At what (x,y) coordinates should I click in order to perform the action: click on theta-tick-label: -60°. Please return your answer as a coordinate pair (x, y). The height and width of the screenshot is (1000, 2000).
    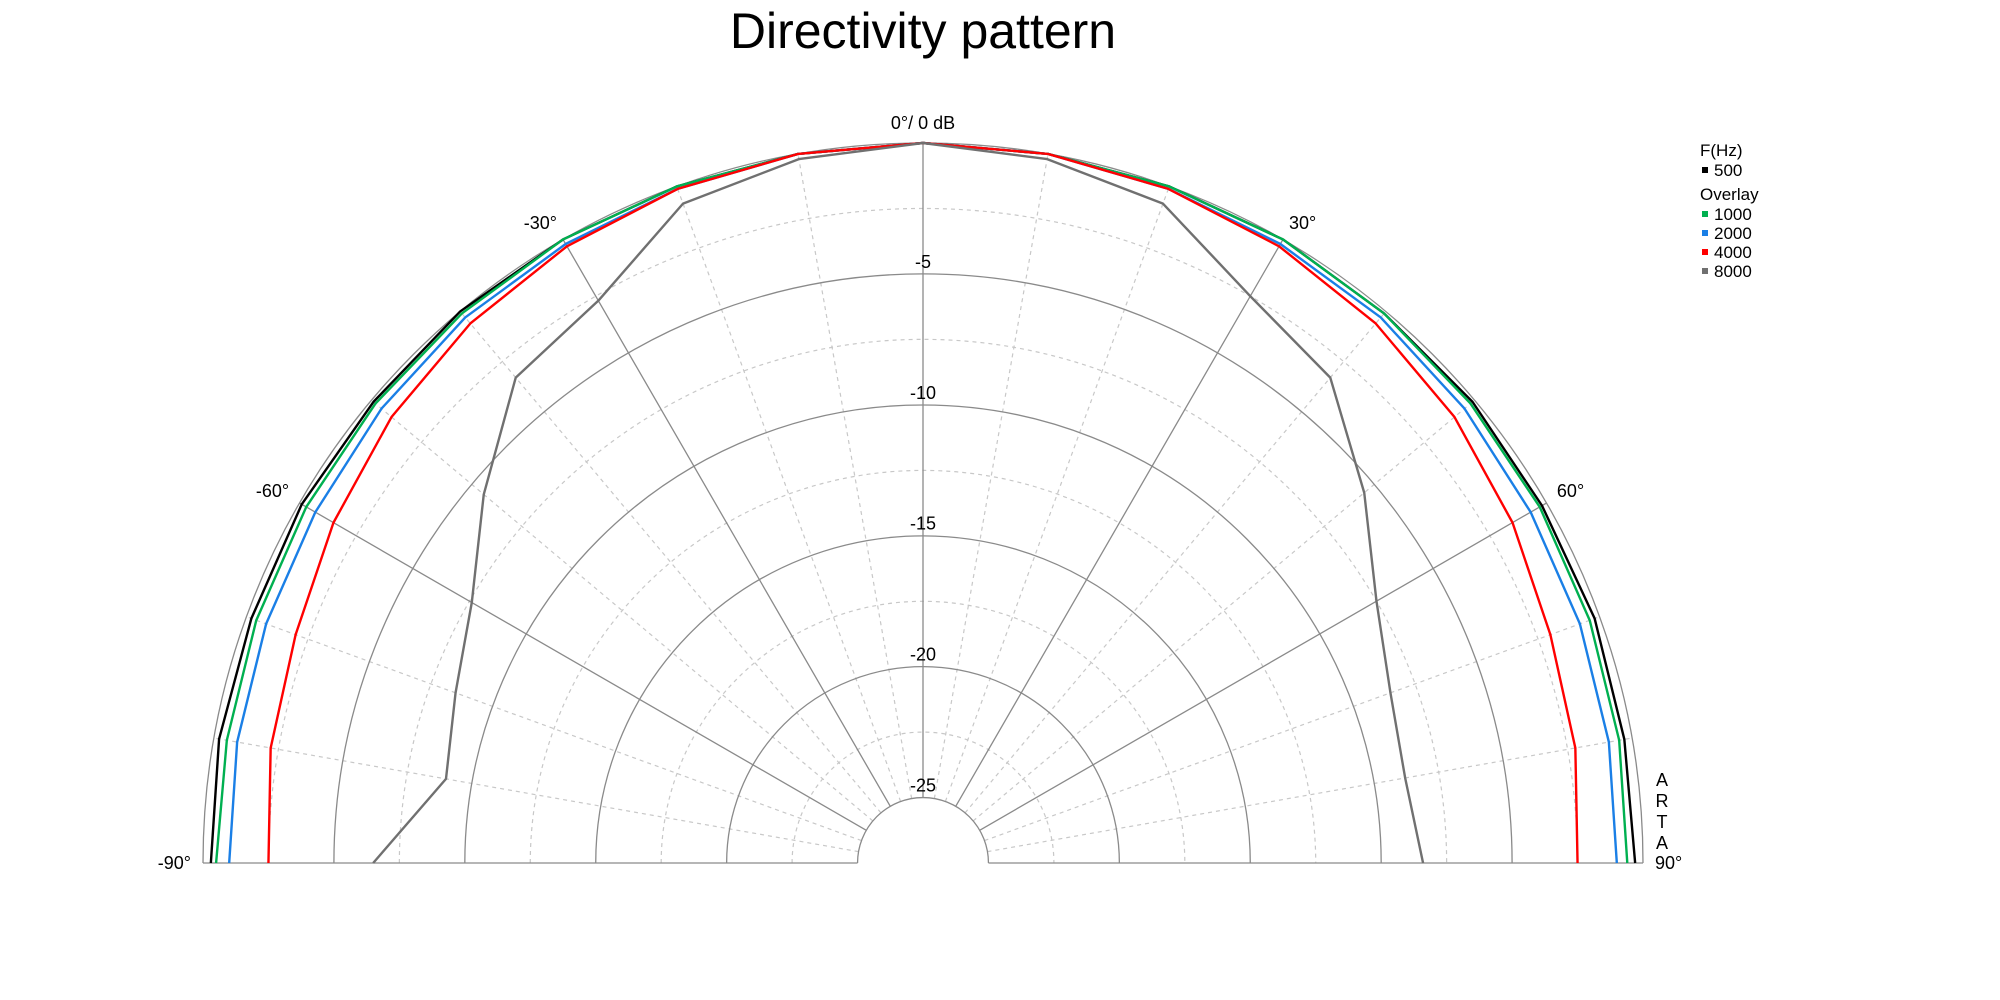
    Looking at the image, I should click on (272, 491).